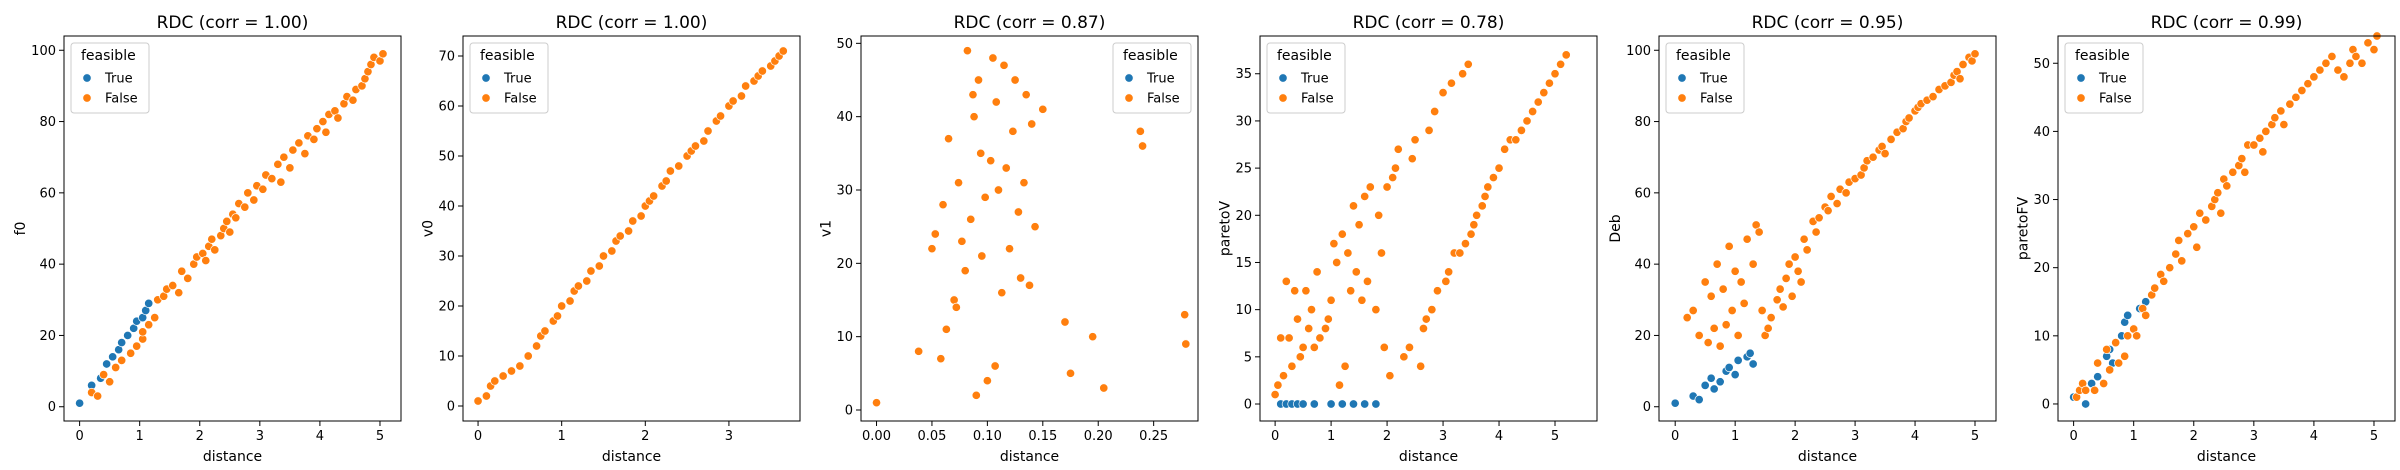 This screenshot has height=470, width=2400. I want to click on legend-label-true: True, so click(517, 79).